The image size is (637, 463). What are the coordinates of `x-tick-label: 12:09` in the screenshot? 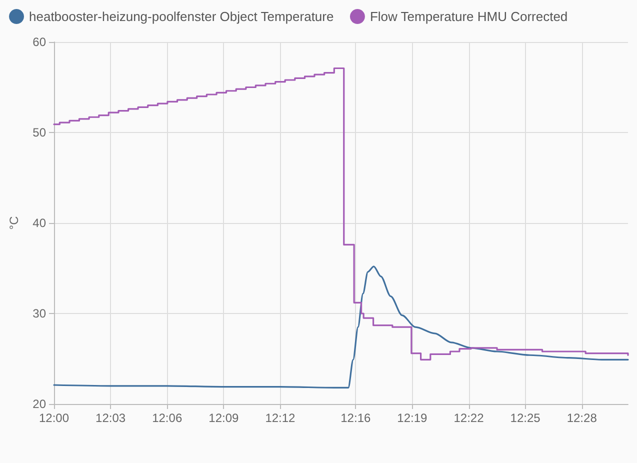 It's located at (223, 418).